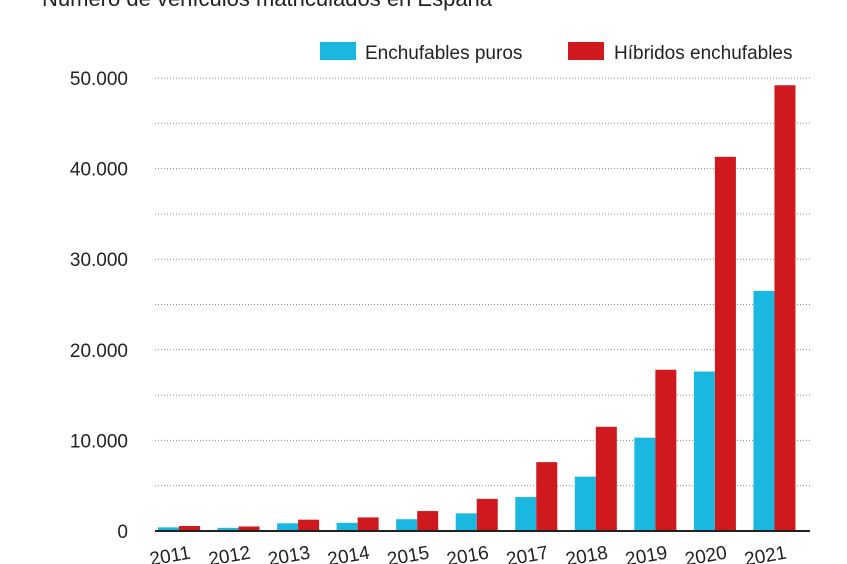  Describe the element at coordinates (703, 53) in the screenshot. I see `legend-label: Híbridos enchufables` at that location.